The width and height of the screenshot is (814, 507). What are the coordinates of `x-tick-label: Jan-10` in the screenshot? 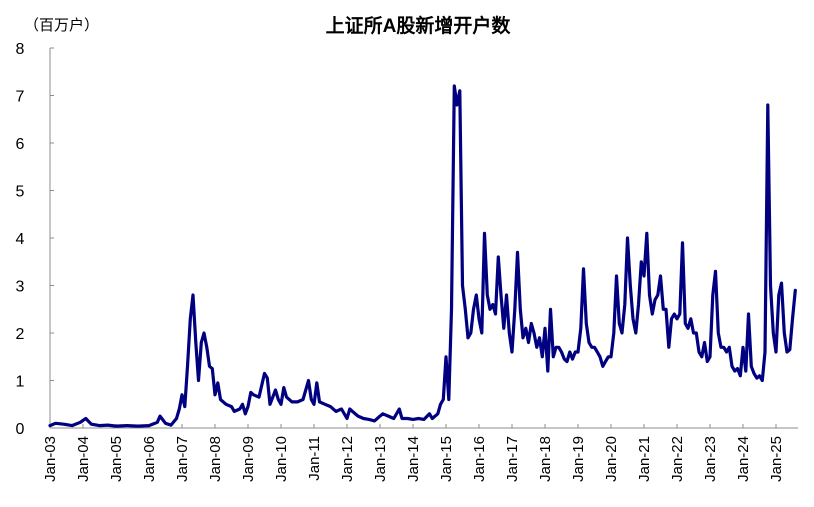 It's located at (281, 459).